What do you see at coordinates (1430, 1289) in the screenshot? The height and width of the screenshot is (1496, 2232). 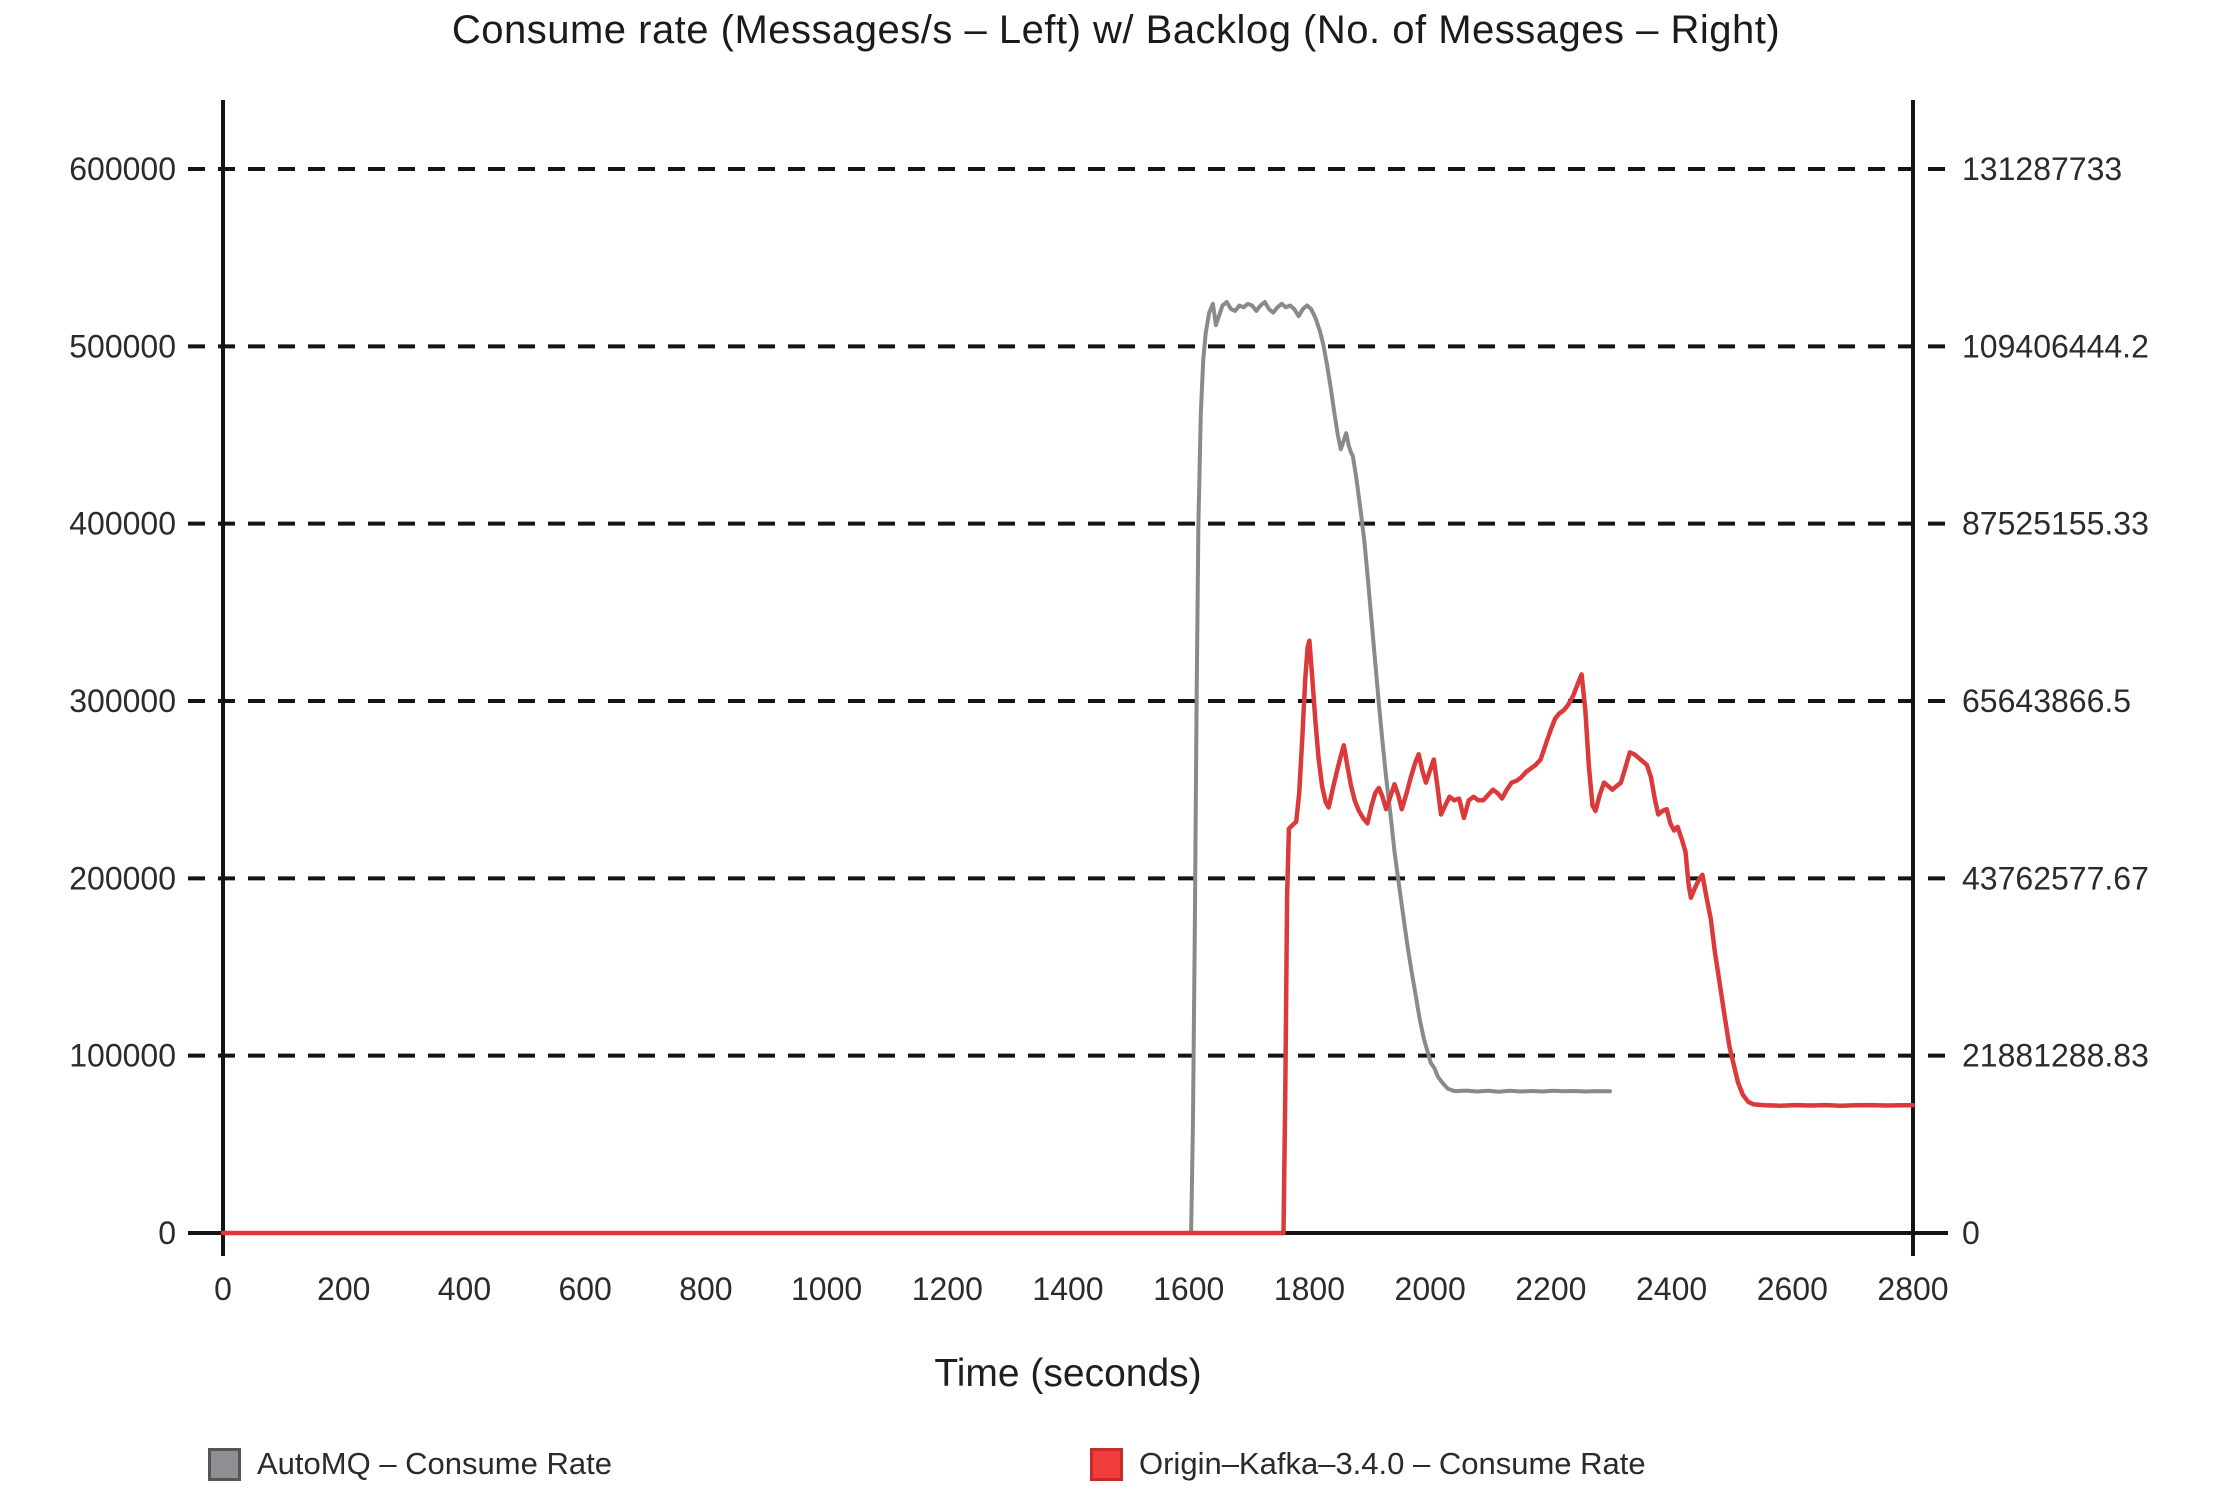 I see `x-tick-label-2000: 2000` at bounding box center [1430, 1289].